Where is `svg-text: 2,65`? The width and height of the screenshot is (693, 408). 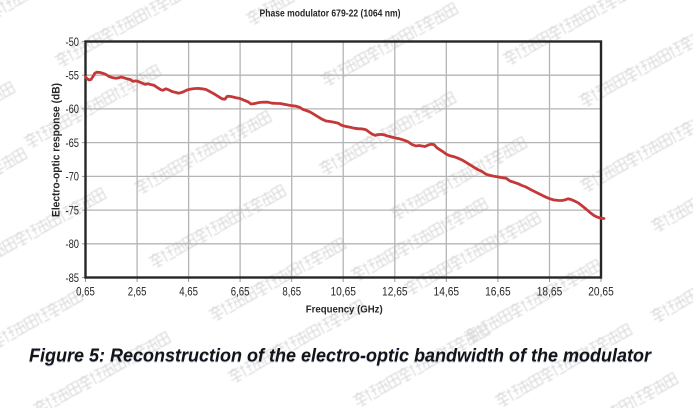 svg-text: 2,65 is located at coordinates (137, 292).